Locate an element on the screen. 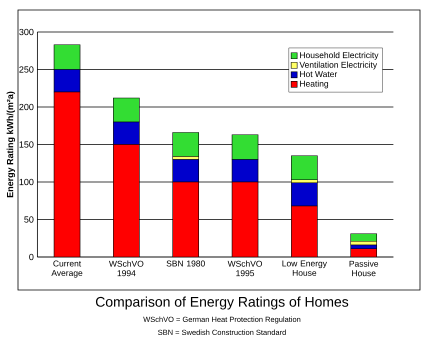 The width and height of the screenshot is (427, 344). x-tick-label: Low Energy House is located at coordinates (304, 268).